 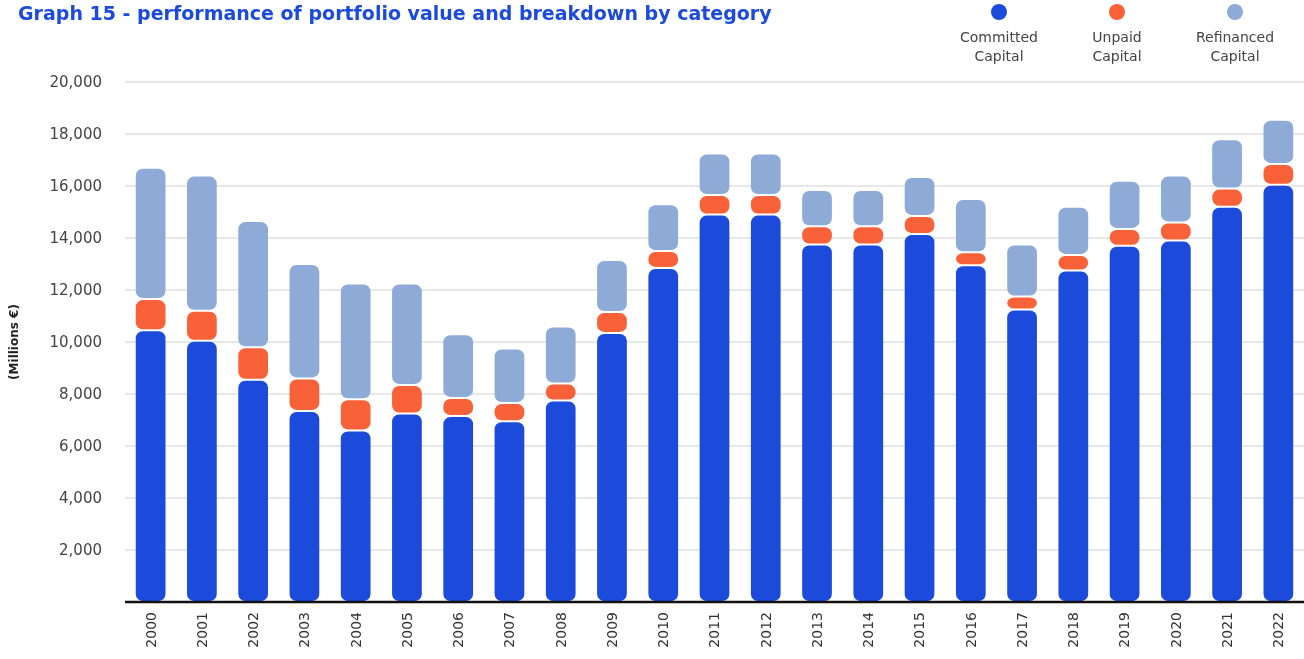 What do you see at coordinates (1117, 46) in the screenshot?
I see `legend-label: Unpaid Capital` at bounding box center [1117, 46].